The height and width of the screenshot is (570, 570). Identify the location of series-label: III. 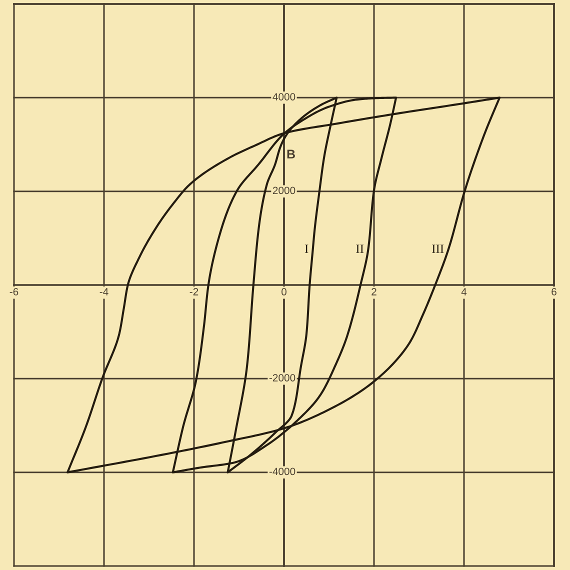
(438, 248).